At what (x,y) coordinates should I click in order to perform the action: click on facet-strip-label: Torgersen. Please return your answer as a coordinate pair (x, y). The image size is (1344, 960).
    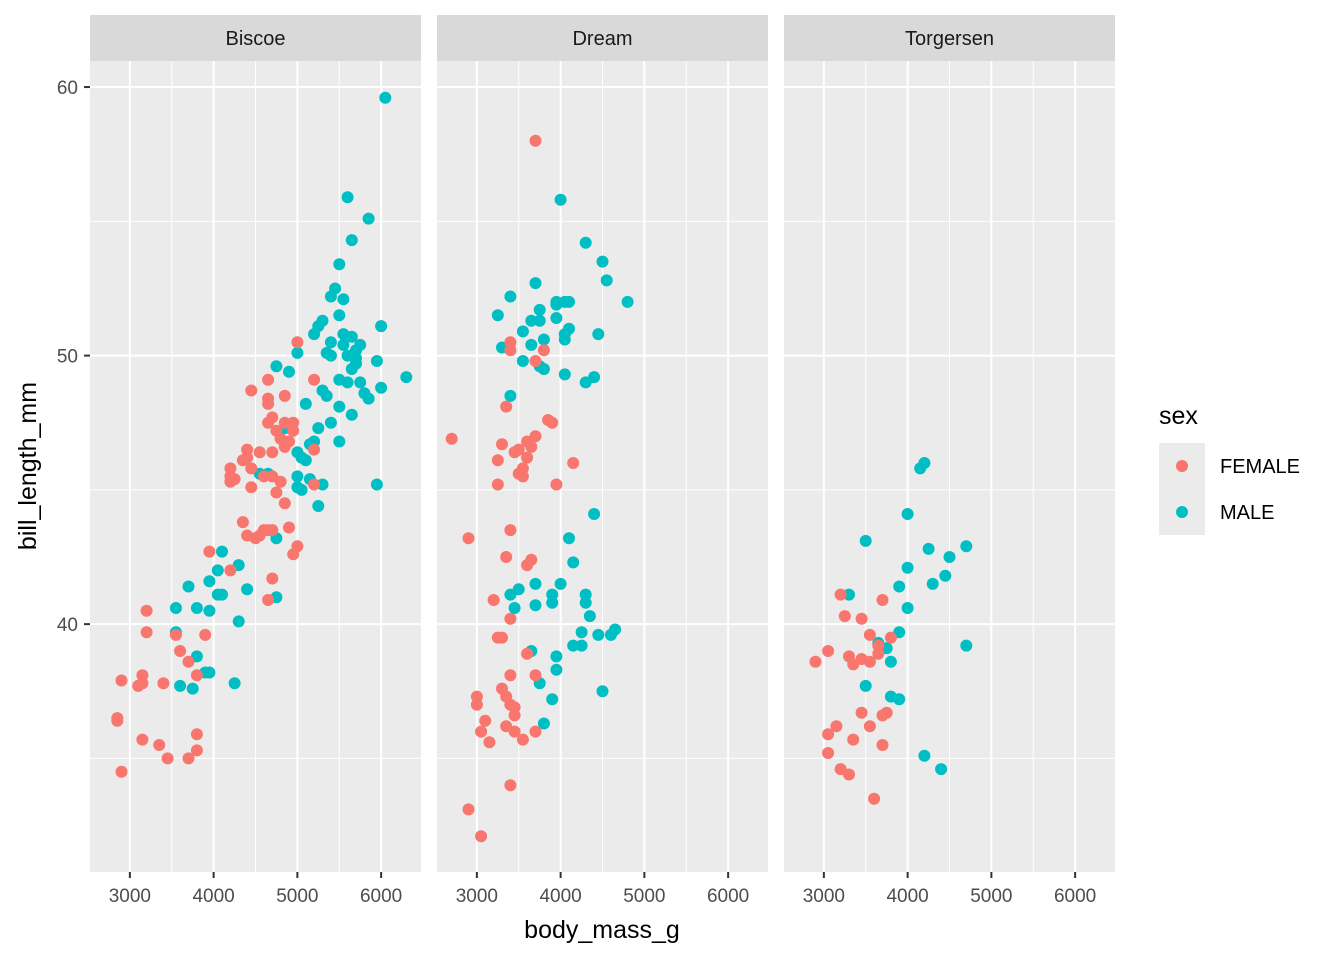
    Looking at the image, I should click on (949, 39).